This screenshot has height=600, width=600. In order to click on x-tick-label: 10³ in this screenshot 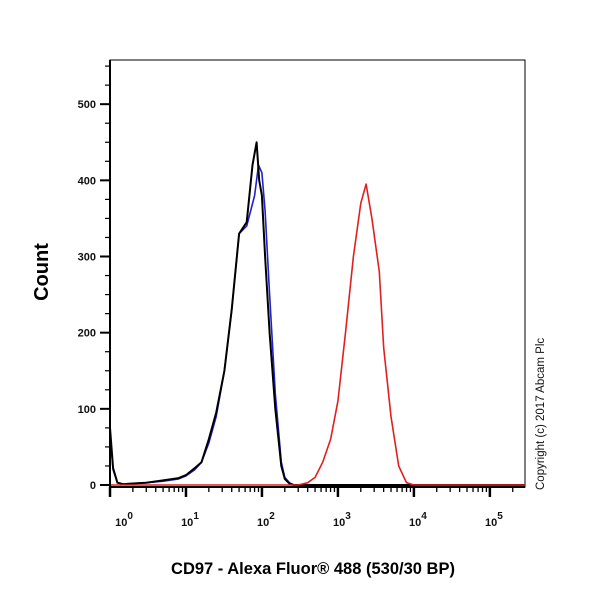, I will do `click(342, 520)`.